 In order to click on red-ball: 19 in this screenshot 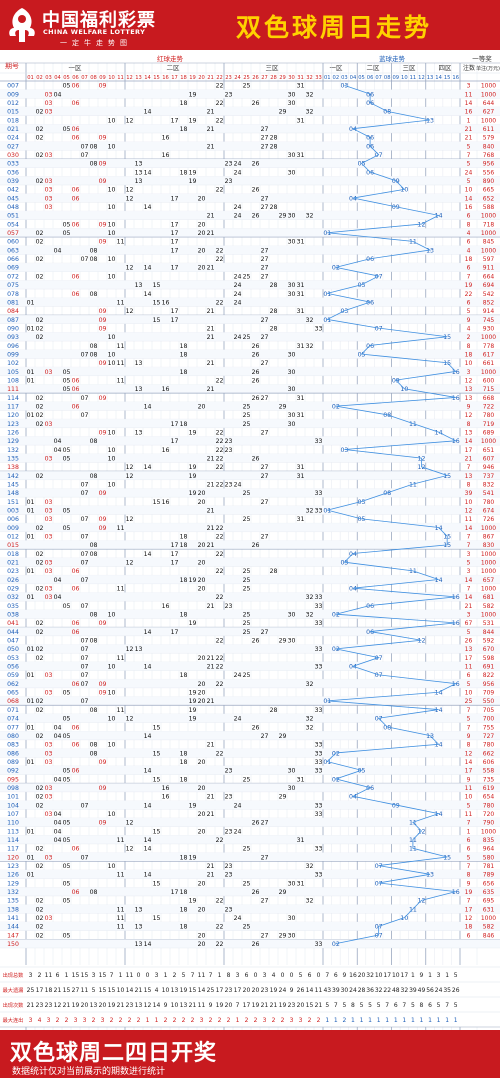, I will do `click(193, 172)`.